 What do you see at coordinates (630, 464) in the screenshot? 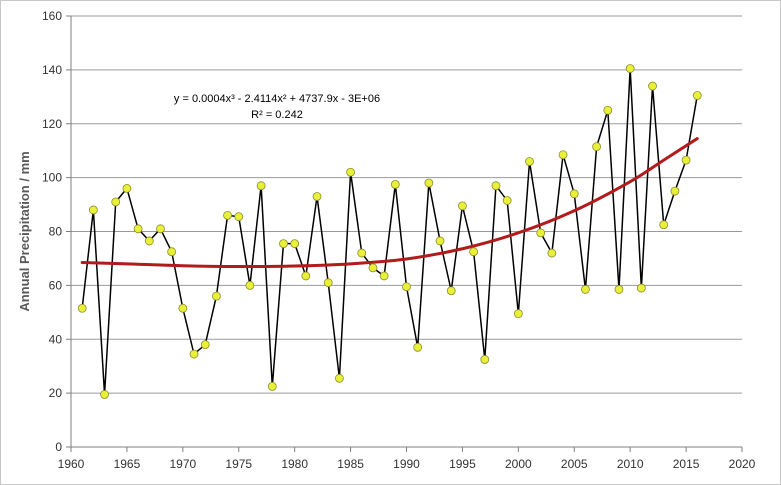
I see `x-tick-label: 2010` at bounding box center [630, 464].